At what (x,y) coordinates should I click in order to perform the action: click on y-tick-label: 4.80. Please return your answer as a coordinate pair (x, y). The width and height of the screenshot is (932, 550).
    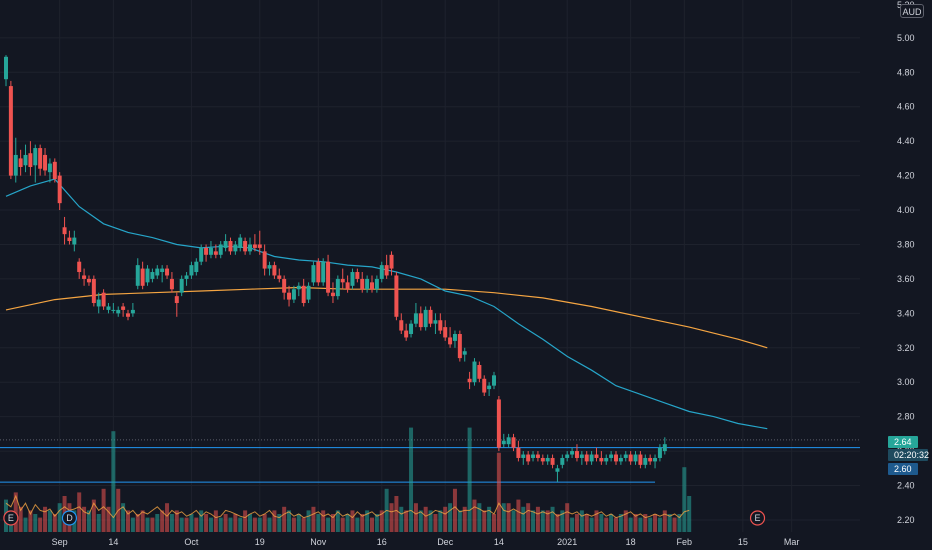
    Looking at the image, I should click on (906, 72).